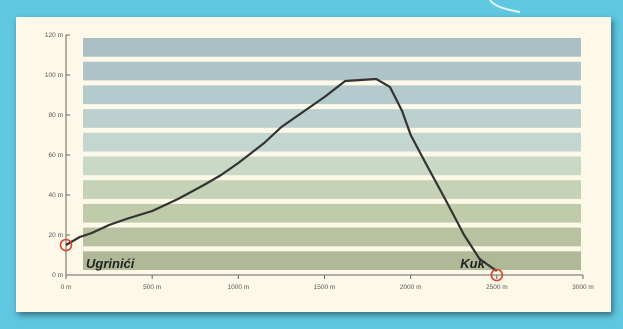  I want to click on end-point-marker, so click(497, 275).